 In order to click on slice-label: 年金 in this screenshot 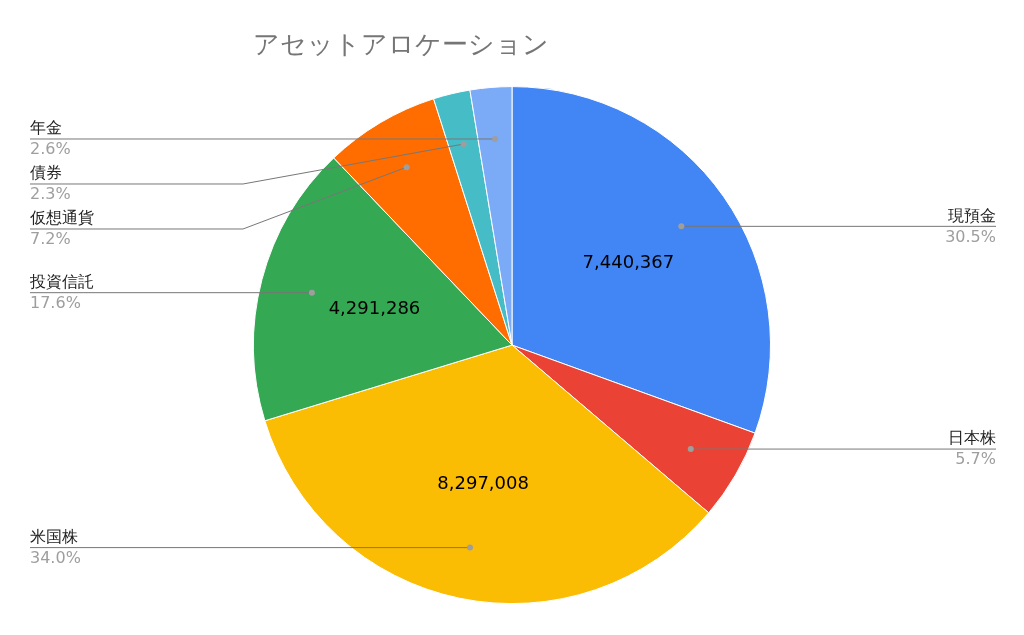, I will do `click(46, 128)`.